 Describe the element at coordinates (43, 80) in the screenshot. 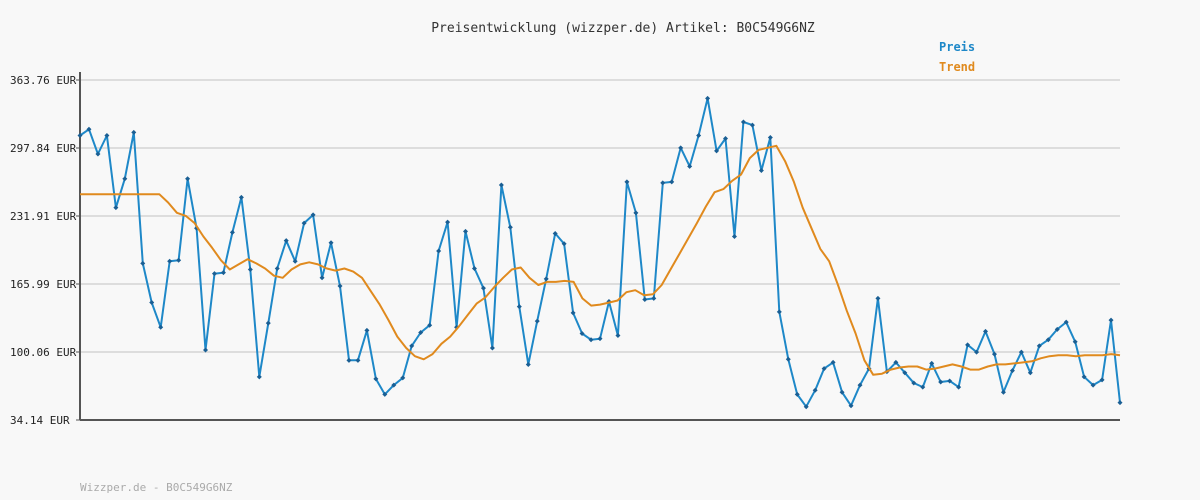

I see `y-tick-label: 363.76 EUR` at that location.